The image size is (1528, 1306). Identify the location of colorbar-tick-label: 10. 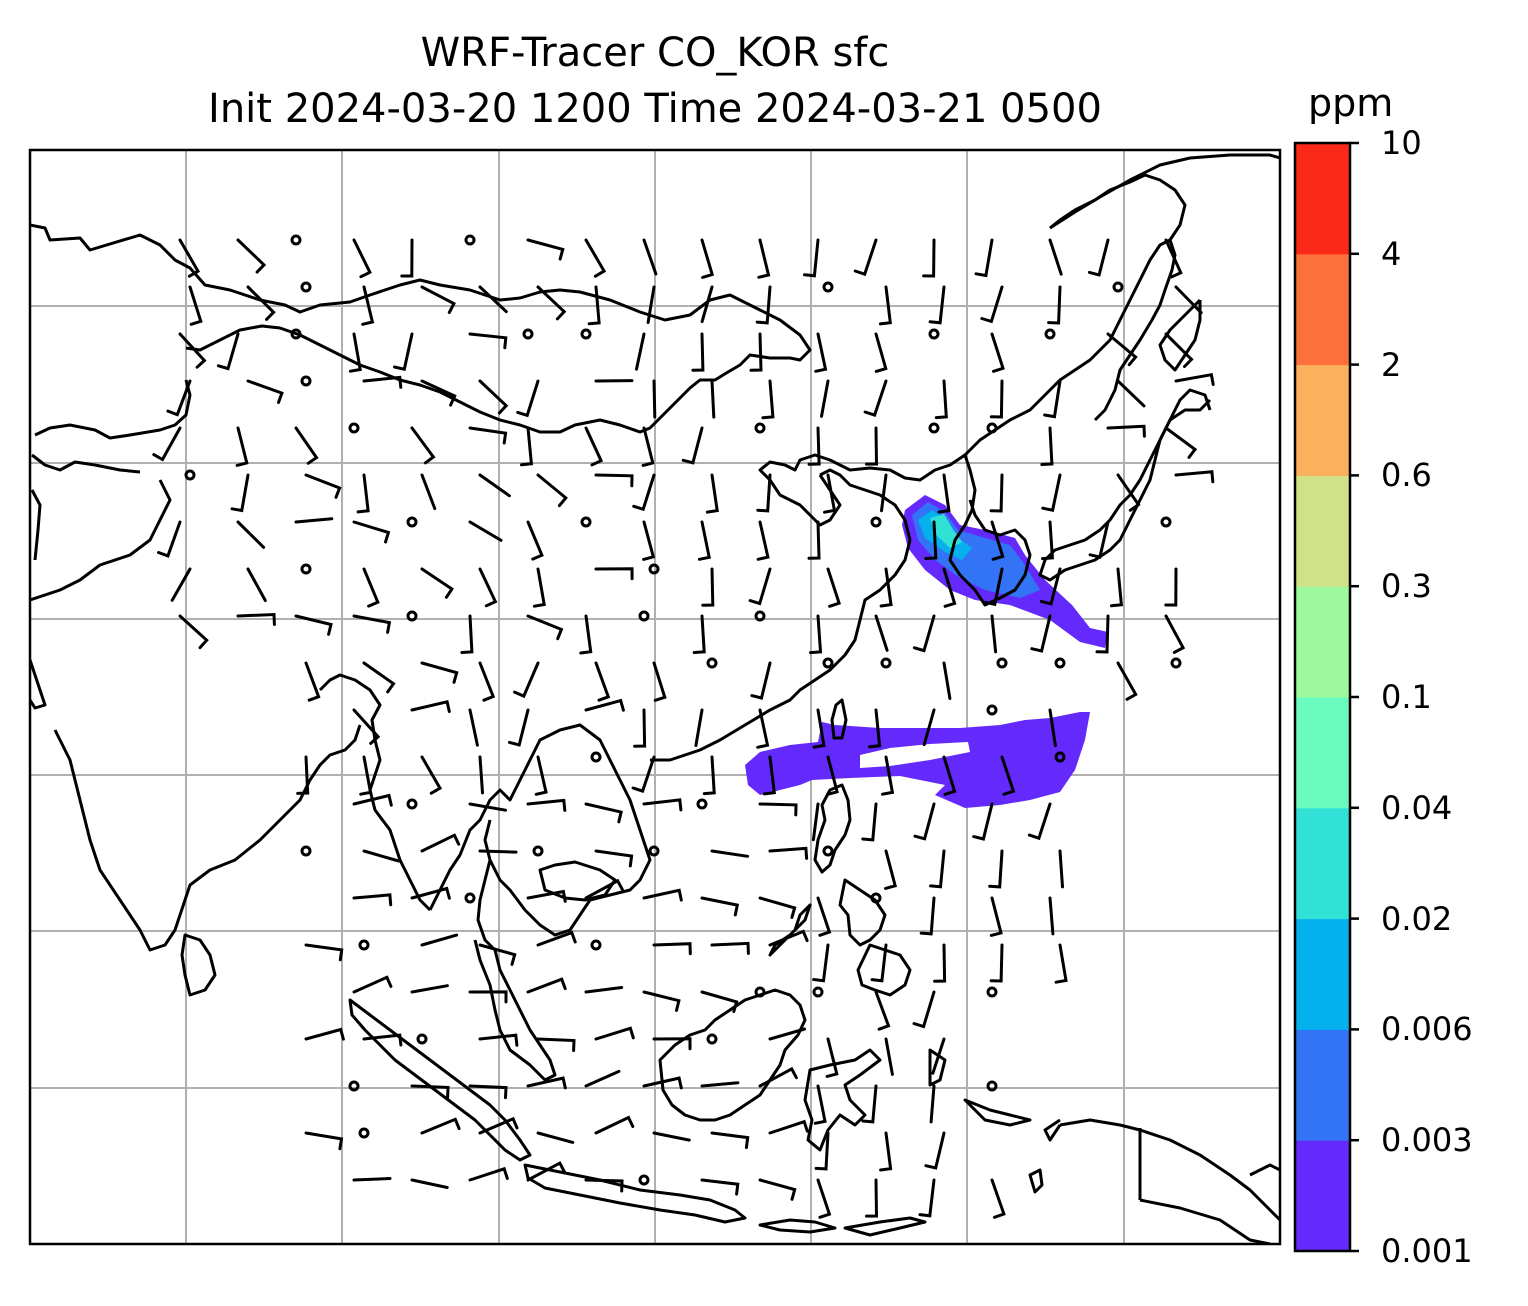
(1401, 143).